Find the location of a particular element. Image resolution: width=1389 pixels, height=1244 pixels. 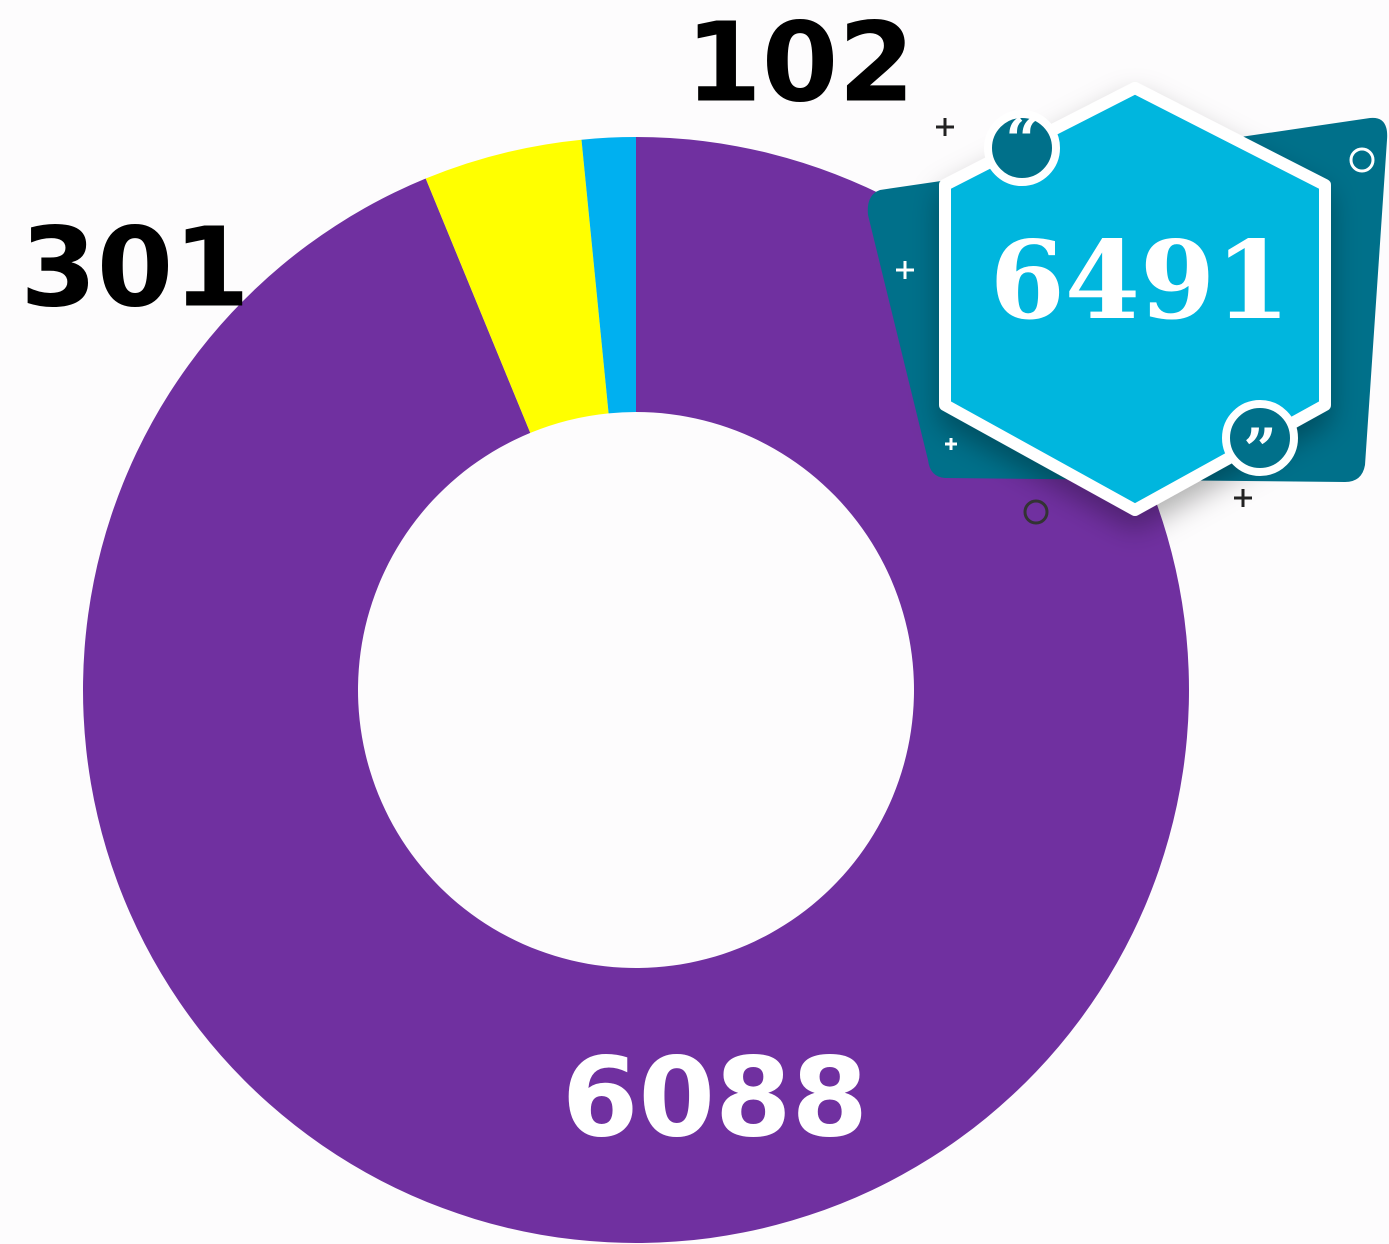

total-badge: “ ” 6491 is located at coordinates (1127, 303).